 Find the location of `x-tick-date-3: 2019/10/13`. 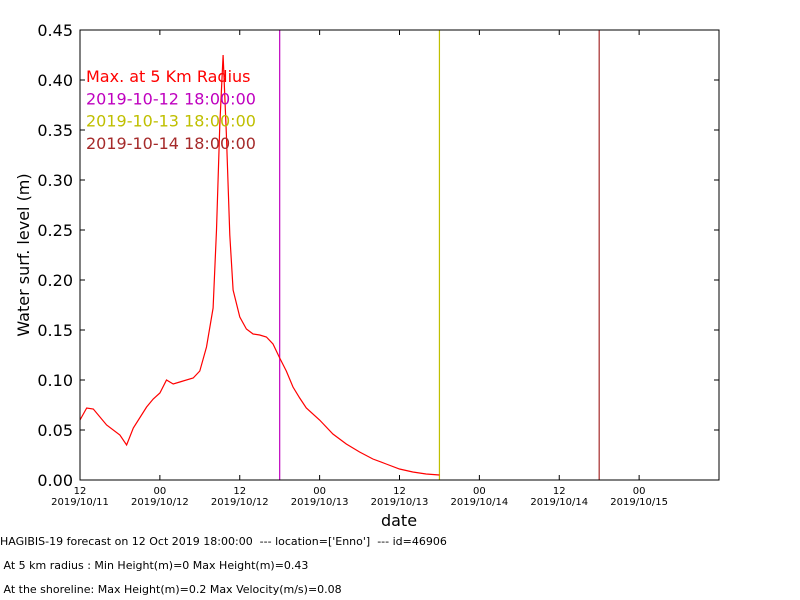

x-tick-date-3: 2019/10/13 is located at coordinates (320, 502).